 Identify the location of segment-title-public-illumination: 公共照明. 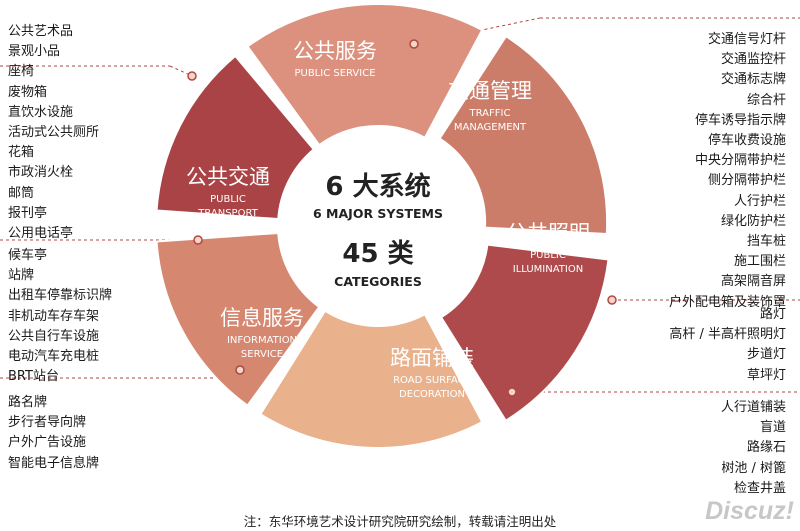
(548, 233).